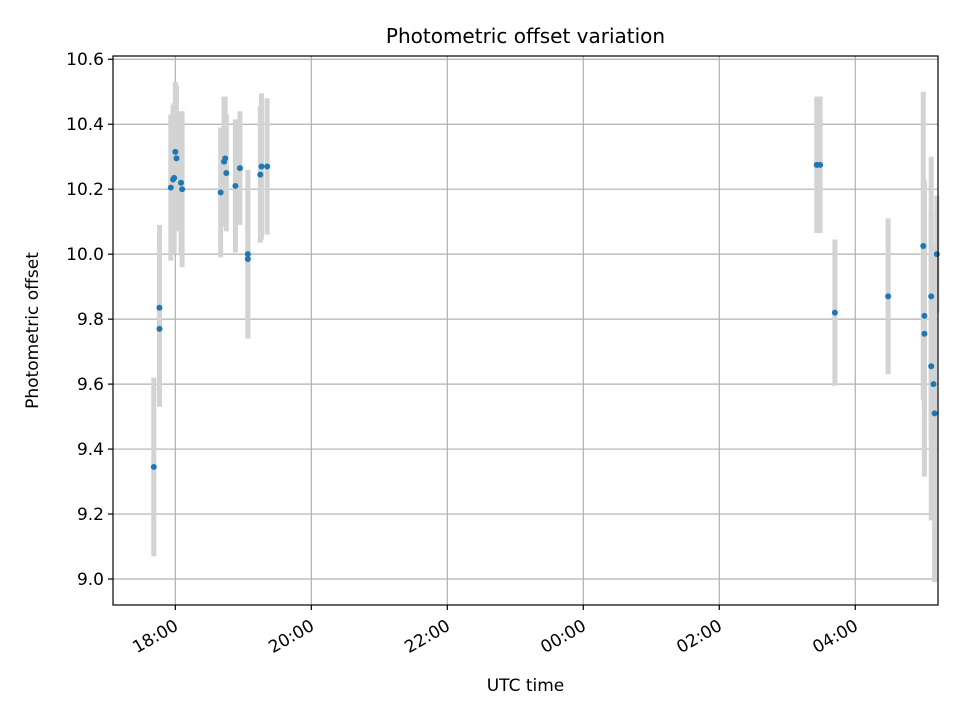  What do you see at coordinates (85, 60) in the screenshot?
I see `y-tick-label: 10.6` at bounding box center [85, 60].